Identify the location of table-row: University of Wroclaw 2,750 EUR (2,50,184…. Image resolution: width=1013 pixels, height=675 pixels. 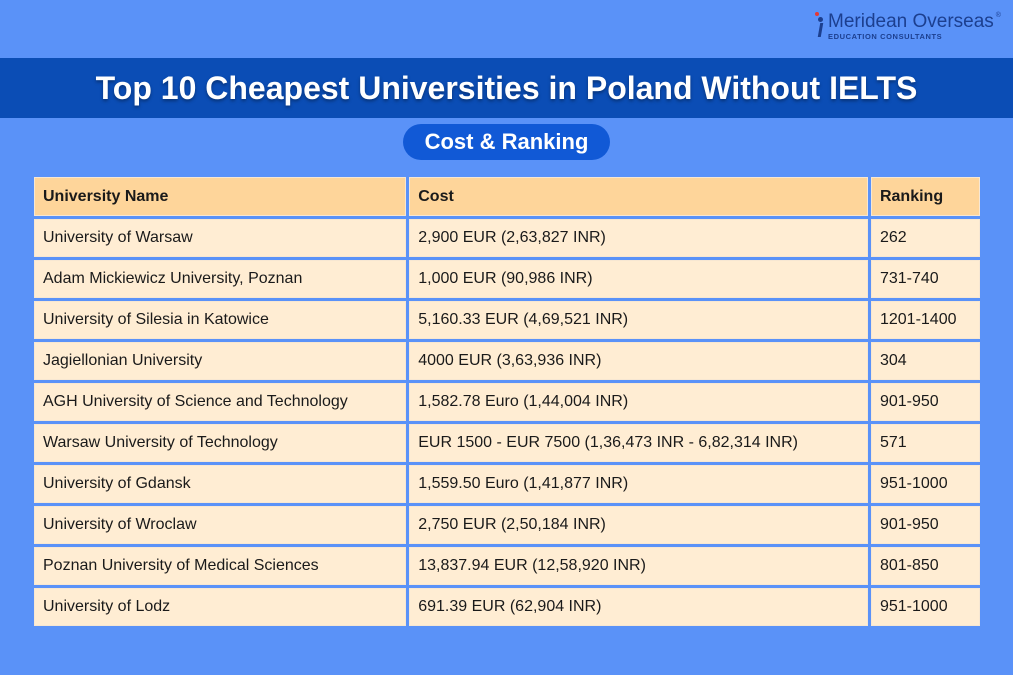
(507, 525).